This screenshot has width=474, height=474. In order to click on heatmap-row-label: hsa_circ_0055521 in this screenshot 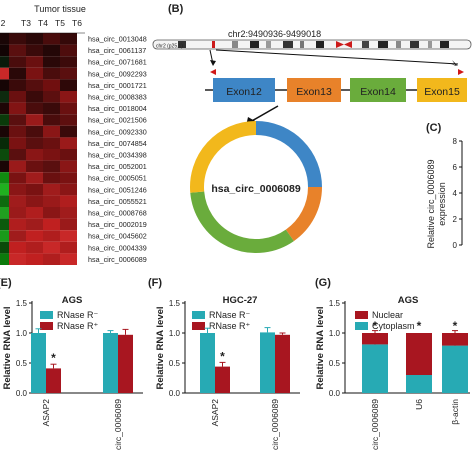, I will do `click(117, 201)`.